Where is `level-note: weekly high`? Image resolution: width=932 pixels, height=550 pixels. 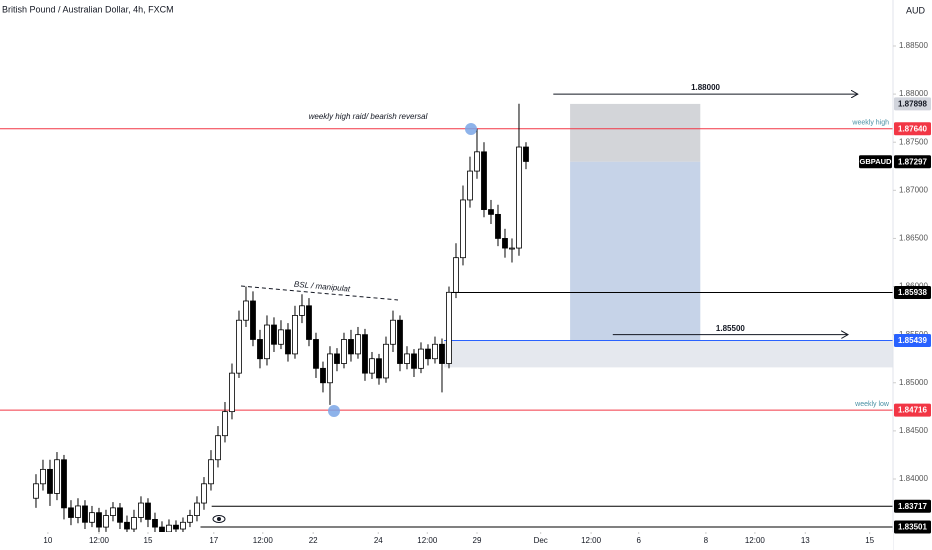 level-note: weekly high is located at coordinates (870, 123).